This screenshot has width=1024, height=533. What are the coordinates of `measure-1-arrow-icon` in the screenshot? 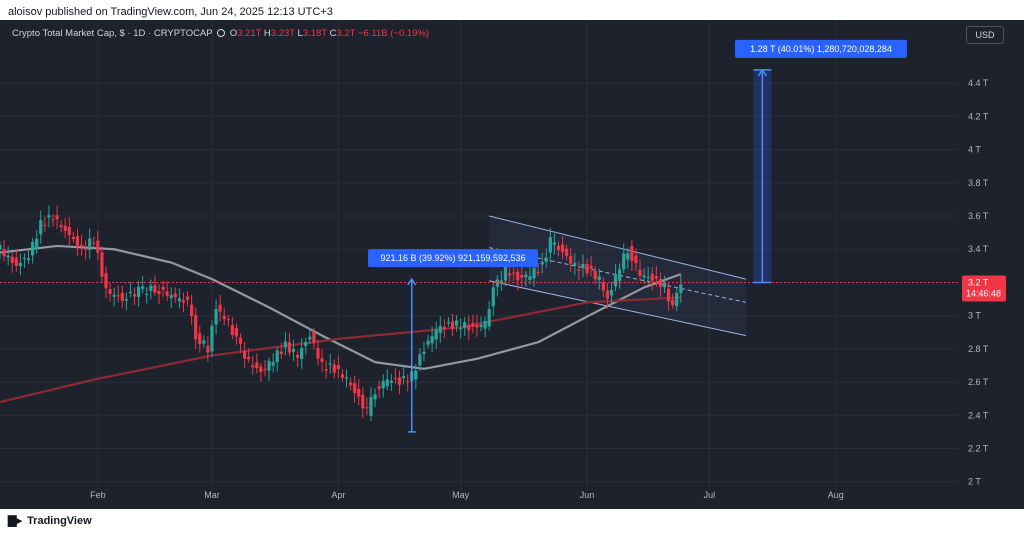 It's located at (412, 281).